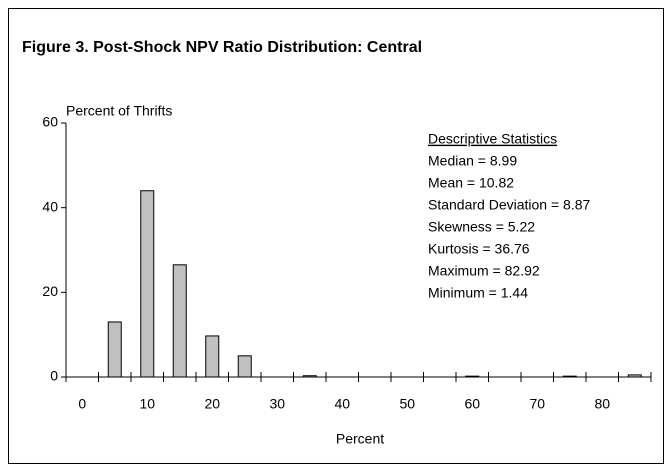 This screenshot has height=472, width=672. Describe the element at coordinates (537, 404) in the screenshot. I see `x-tick-label: 70` at that location.